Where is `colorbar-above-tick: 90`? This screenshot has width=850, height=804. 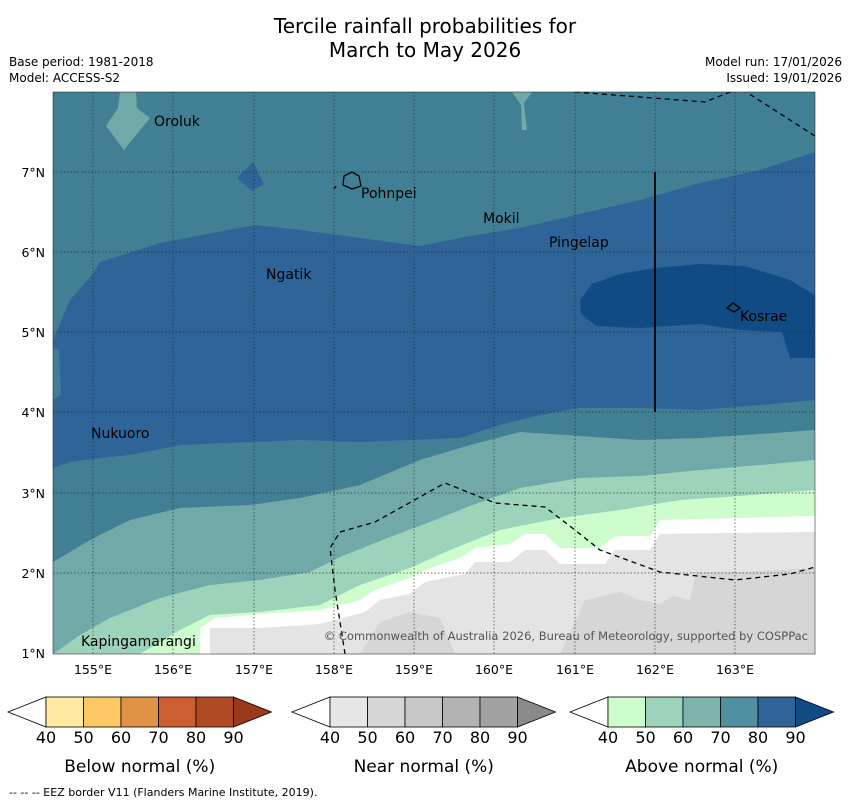 colorbar-above-tick: 90 is located at coordinates (795, 737).